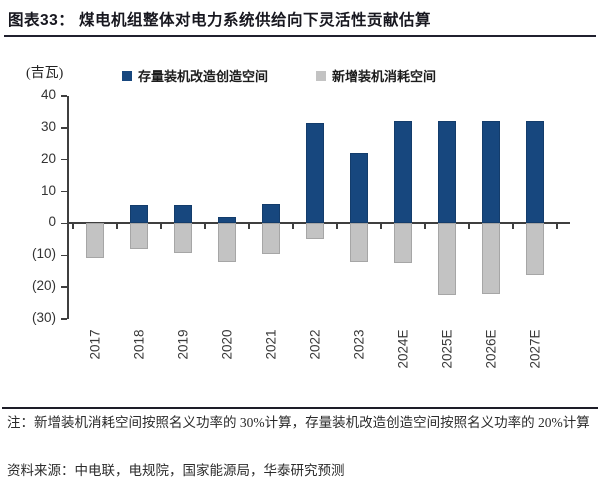 The width and height of the screenshot is (600, 486). What do you see at coordinates (227, 344) in the screenshot?
I see `x-axis-label: 2020` at bounding box center [227, 344].